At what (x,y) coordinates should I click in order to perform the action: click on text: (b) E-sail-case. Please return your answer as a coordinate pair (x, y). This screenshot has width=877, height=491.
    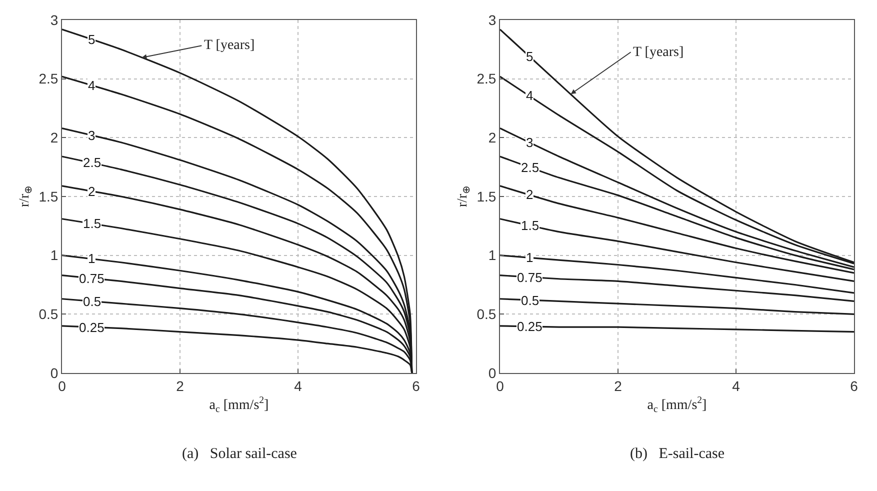
    Looking at the image, I should click on (677, 454).